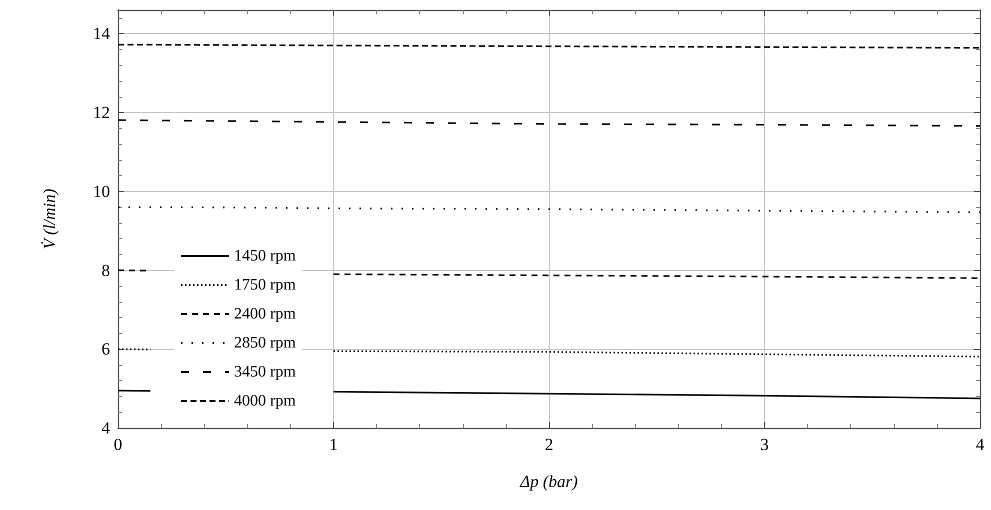 This screenshot has width=991, height=510. What do you see at coordinates (101, 112) in the screenshot?
I see `y-tick-label: 12` at bounding box center [101, 112].